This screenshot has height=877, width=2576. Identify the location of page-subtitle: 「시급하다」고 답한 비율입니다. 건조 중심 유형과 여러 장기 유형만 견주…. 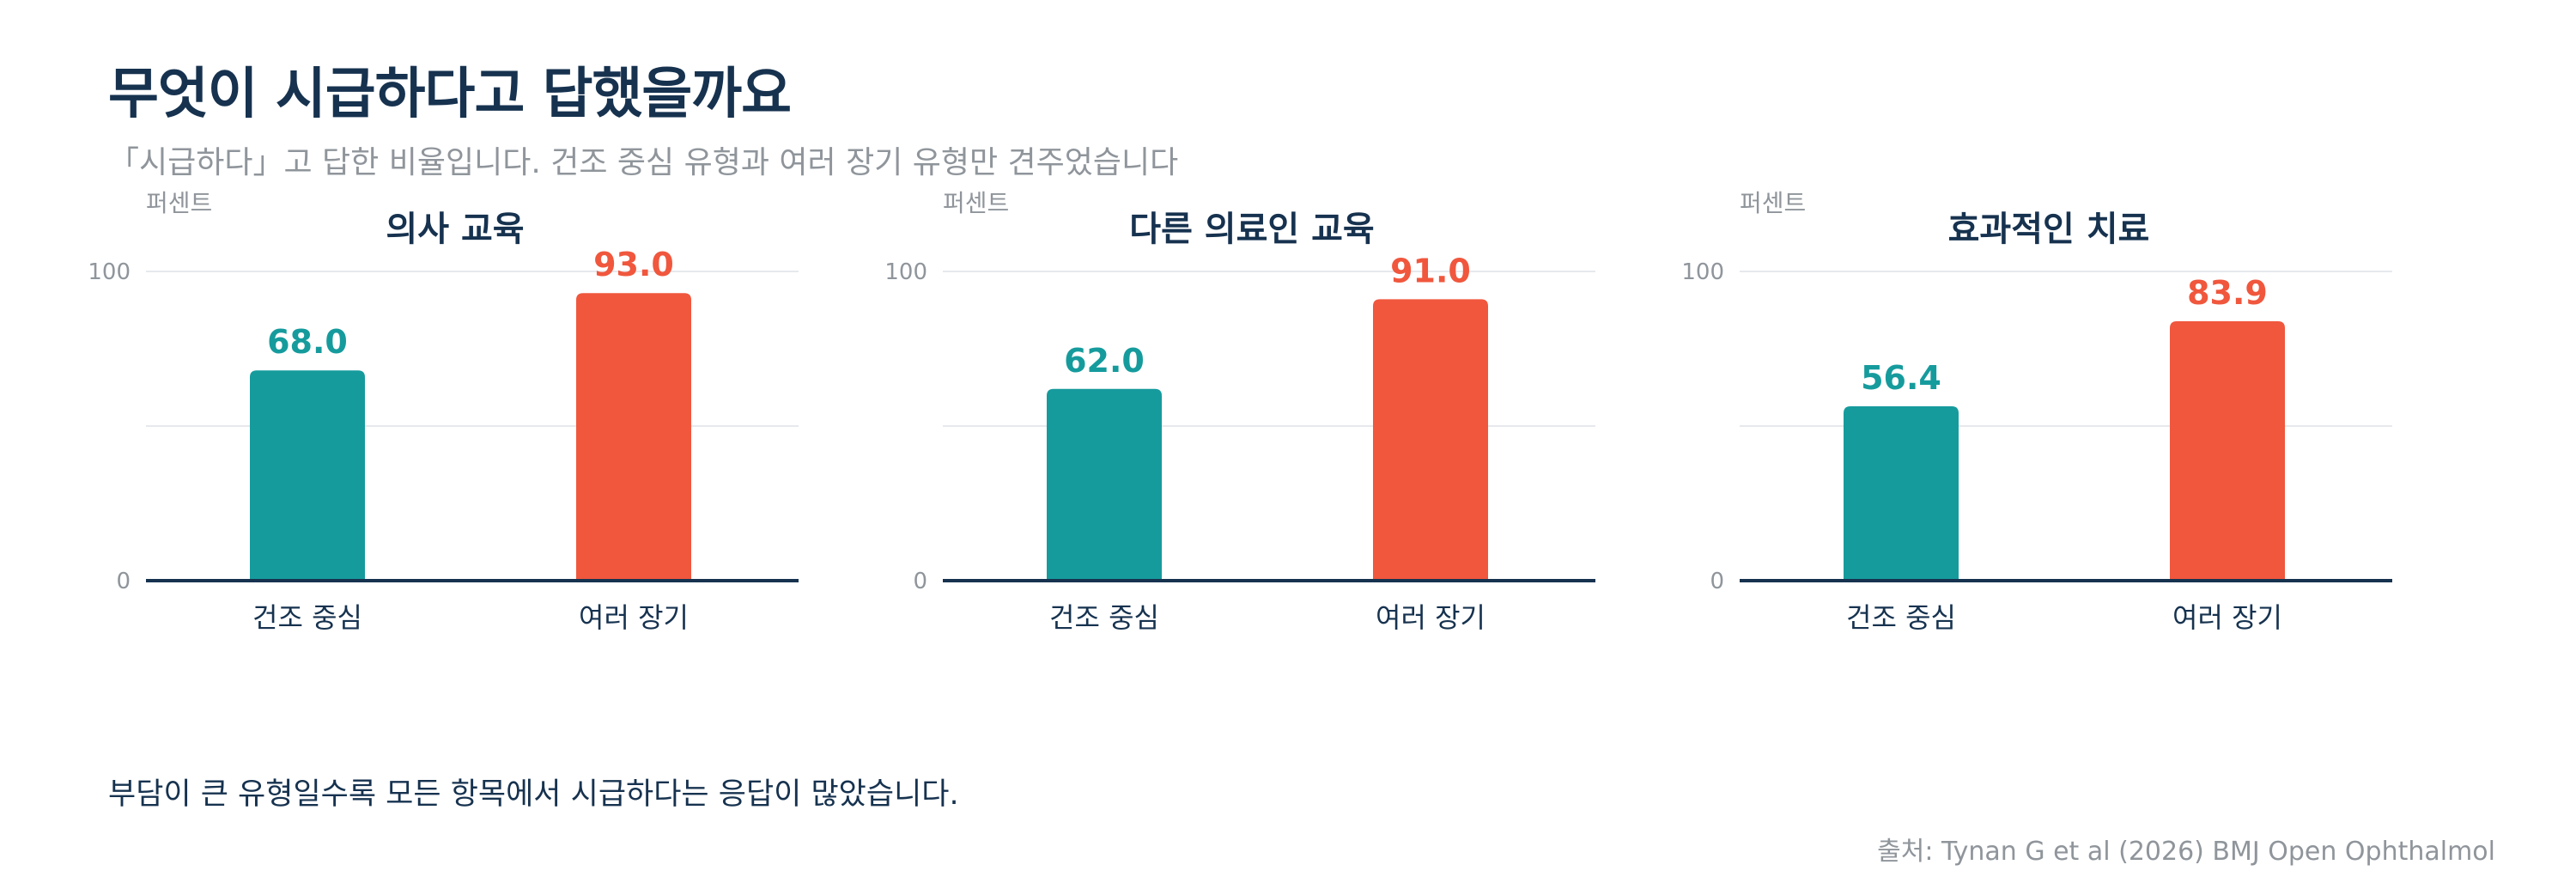
(643, 162).